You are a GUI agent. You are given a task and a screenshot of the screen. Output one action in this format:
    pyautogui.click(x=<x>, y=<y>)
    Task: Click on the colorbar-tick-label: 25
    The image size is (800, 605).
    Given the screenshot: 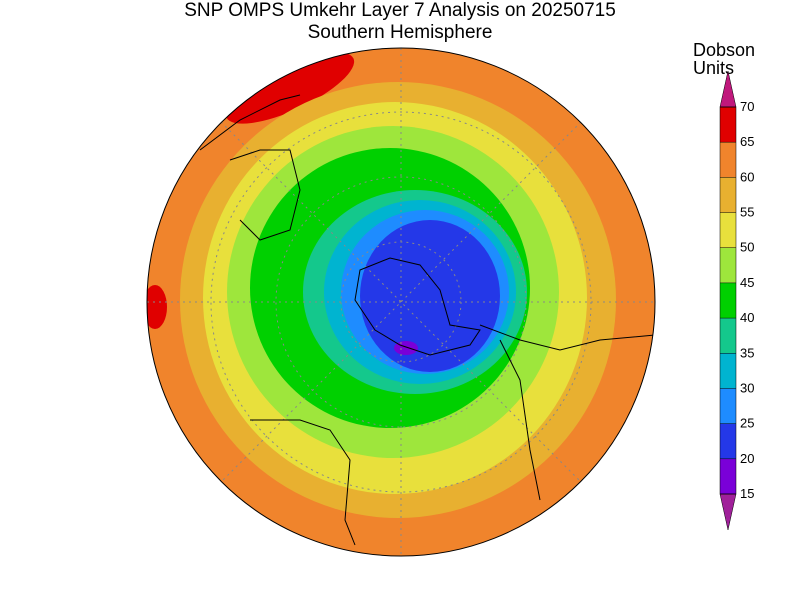 What is the action you would take?
    pyautogui.click(x=747, y=423)
    